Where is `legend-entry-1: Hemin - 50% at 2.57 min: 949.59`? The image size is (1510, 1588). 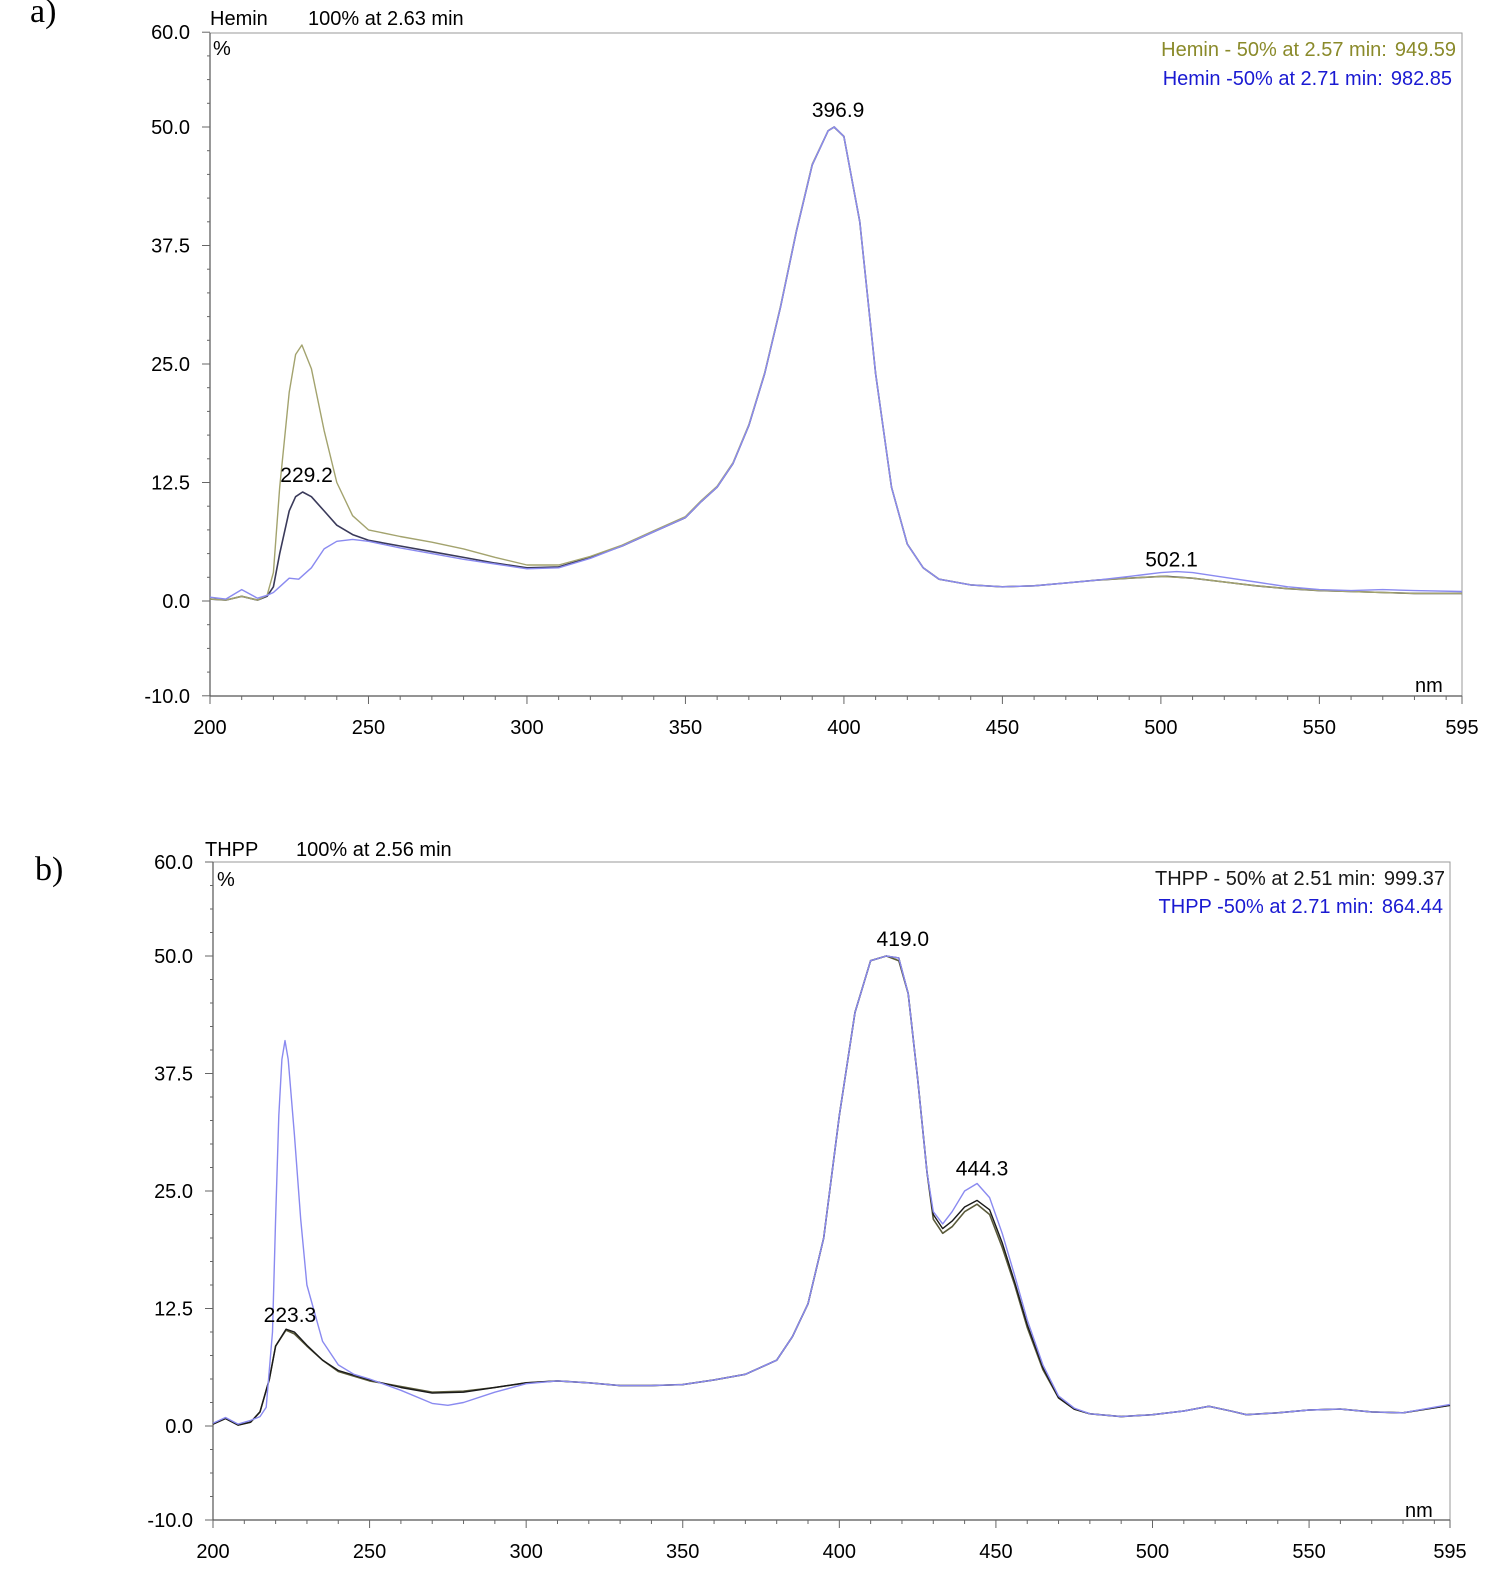
legend-entry-1: Hemin - 50% at 2.57 min: 949.59 is located at coordinates (1308, 50).